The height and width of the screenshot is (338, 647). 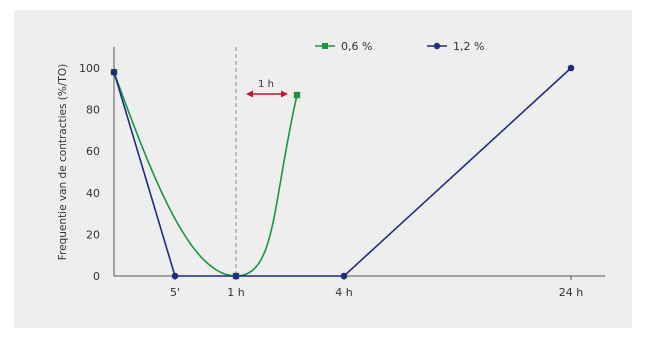 I want to click on legend: 0,6 % 1,2 %, so click(x=399, y=46).